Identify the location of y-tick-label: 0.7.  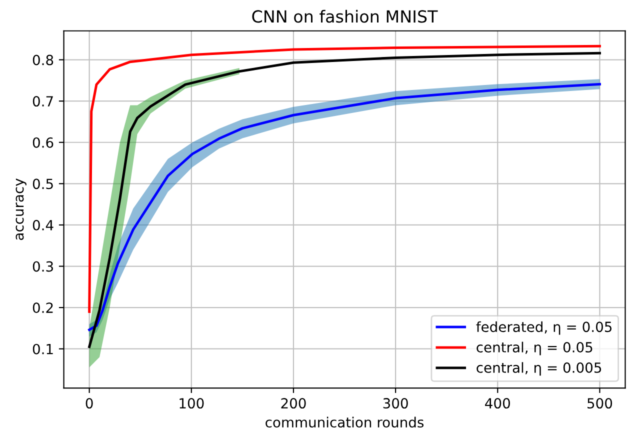
(42, 101).